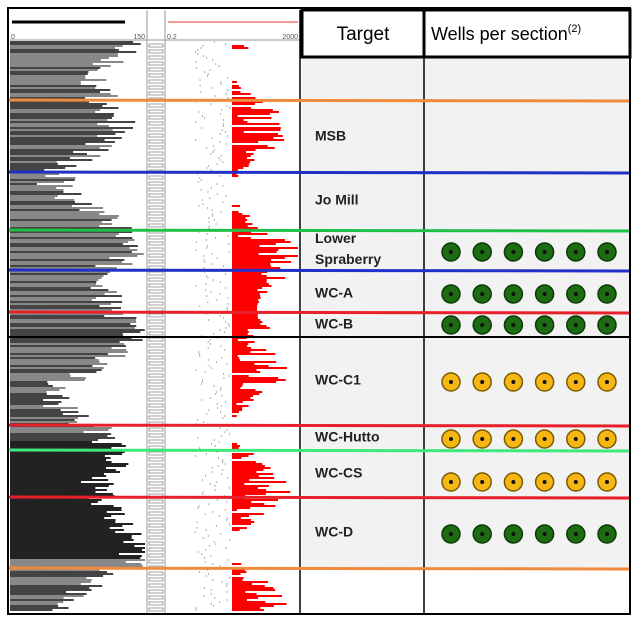 This screenshot has height=618, width=636. What do you see at coordinates (527, 33) in the screenshot?
I see `header-cell` at bounding box center [527, 33].